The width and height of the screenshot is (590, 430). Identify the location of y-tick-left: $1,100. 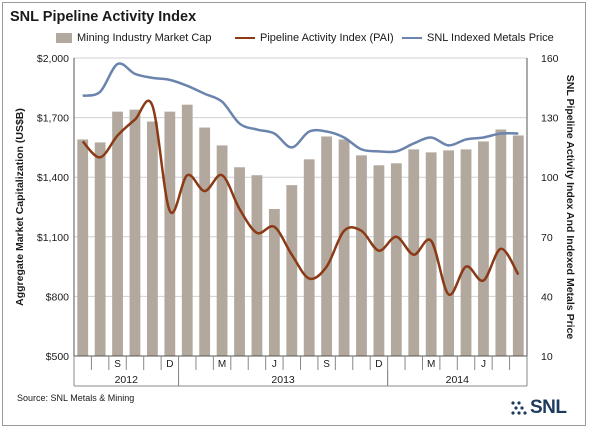
(53, 238).